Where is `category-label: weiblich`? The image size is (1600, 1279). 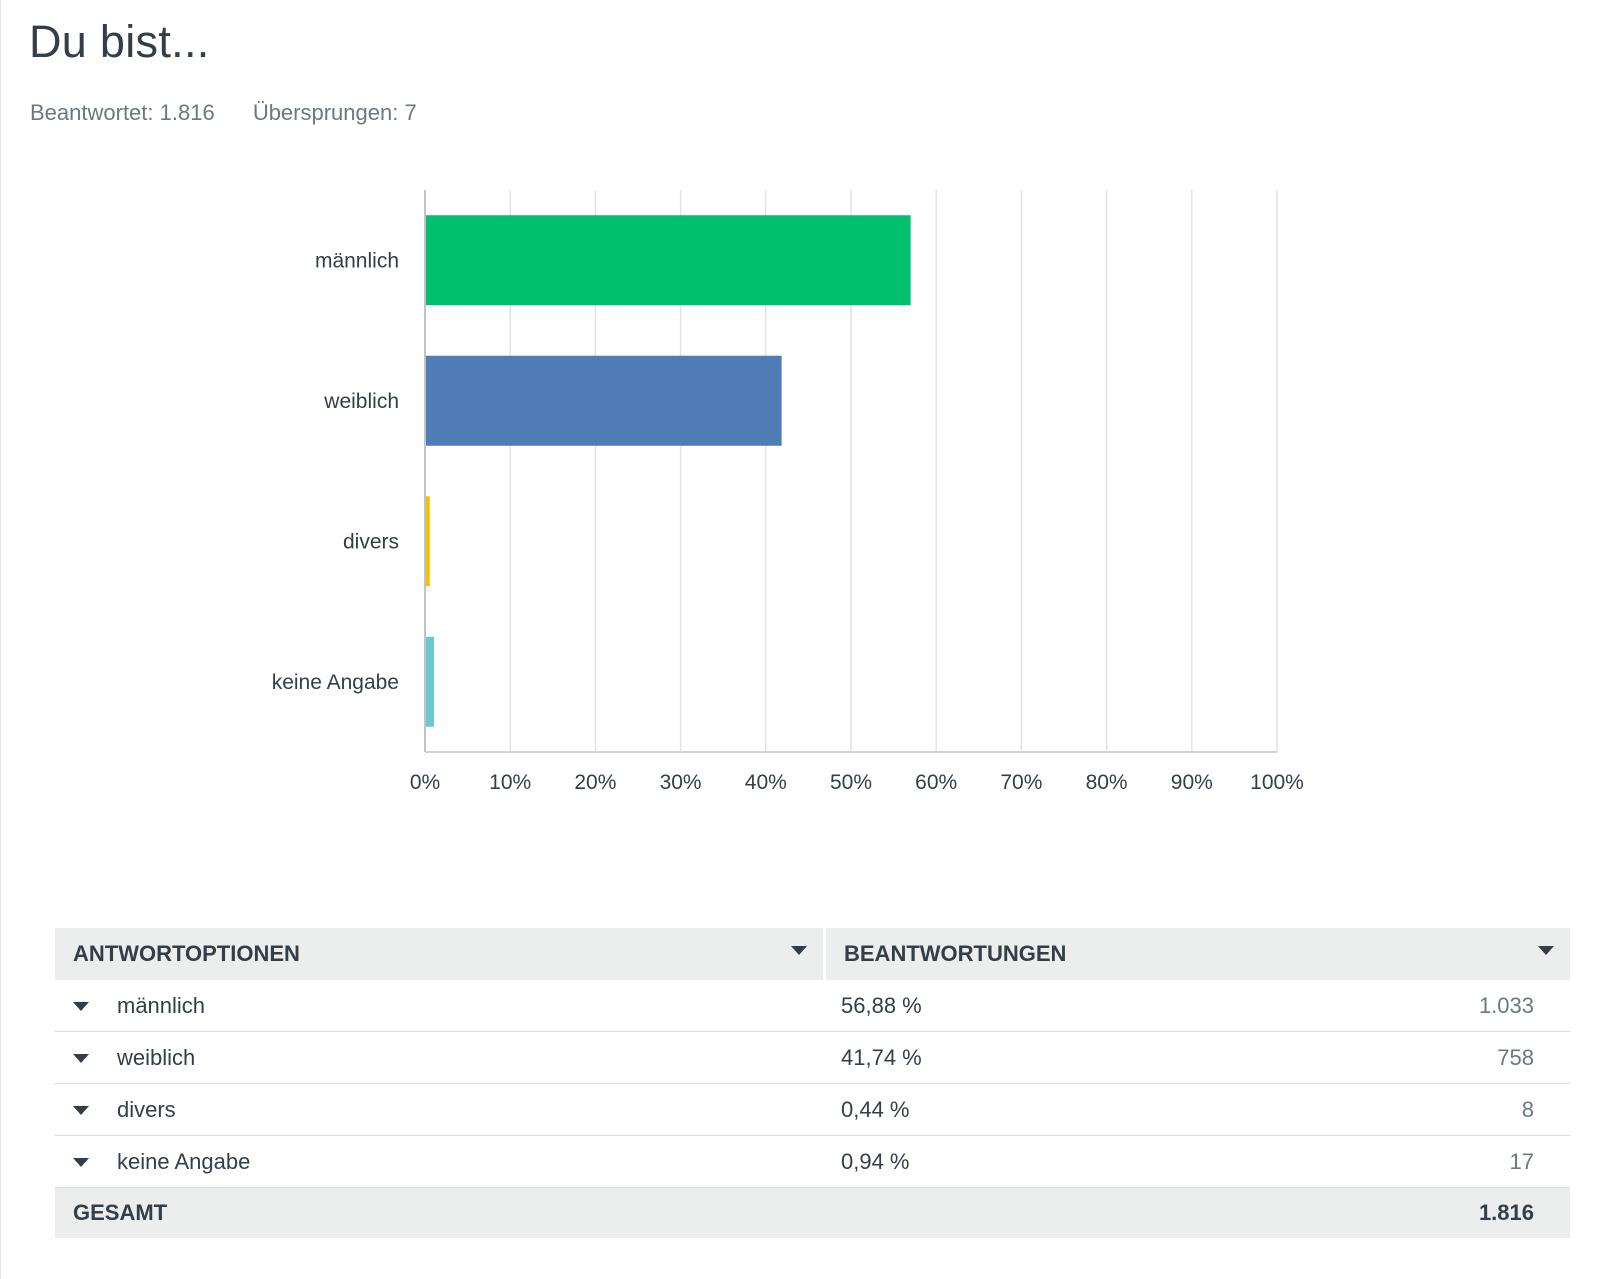 category-label: weiblich is located at coordinates (361, 401).